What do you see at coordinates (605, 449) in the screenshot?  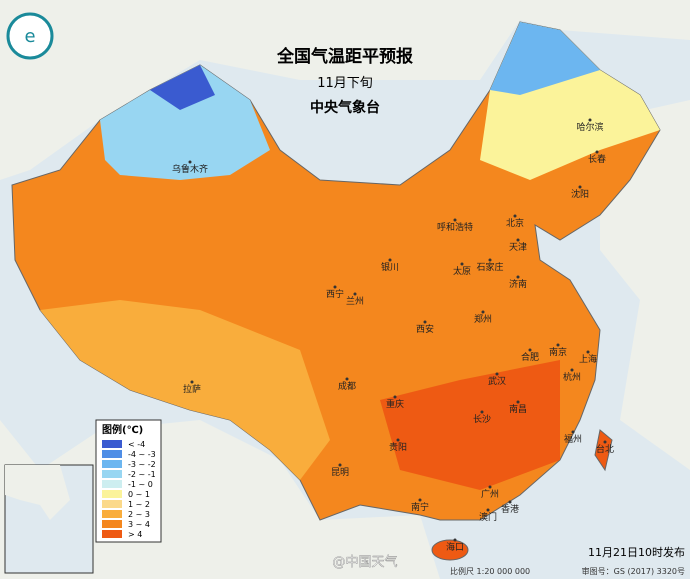 I see `city-label: 台北` at bounding box center [605, 449].